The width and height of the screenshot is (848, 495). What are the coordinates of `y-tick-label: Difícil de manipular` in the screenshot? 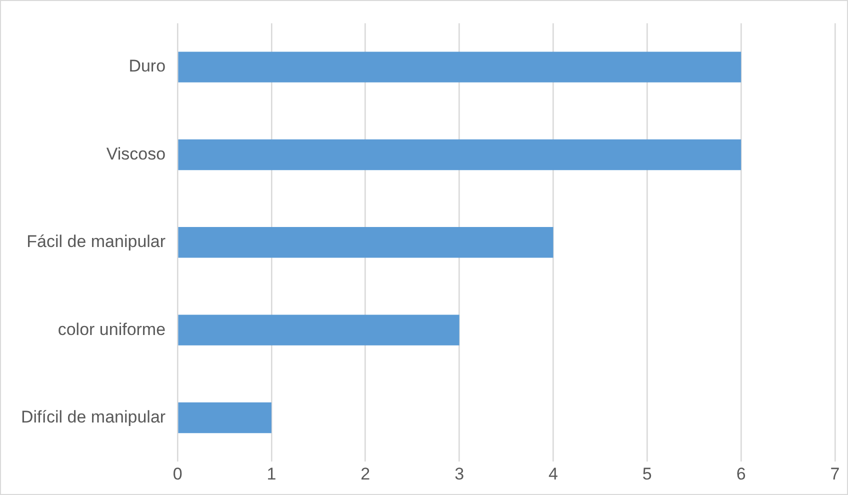 It's located at (93, 416).